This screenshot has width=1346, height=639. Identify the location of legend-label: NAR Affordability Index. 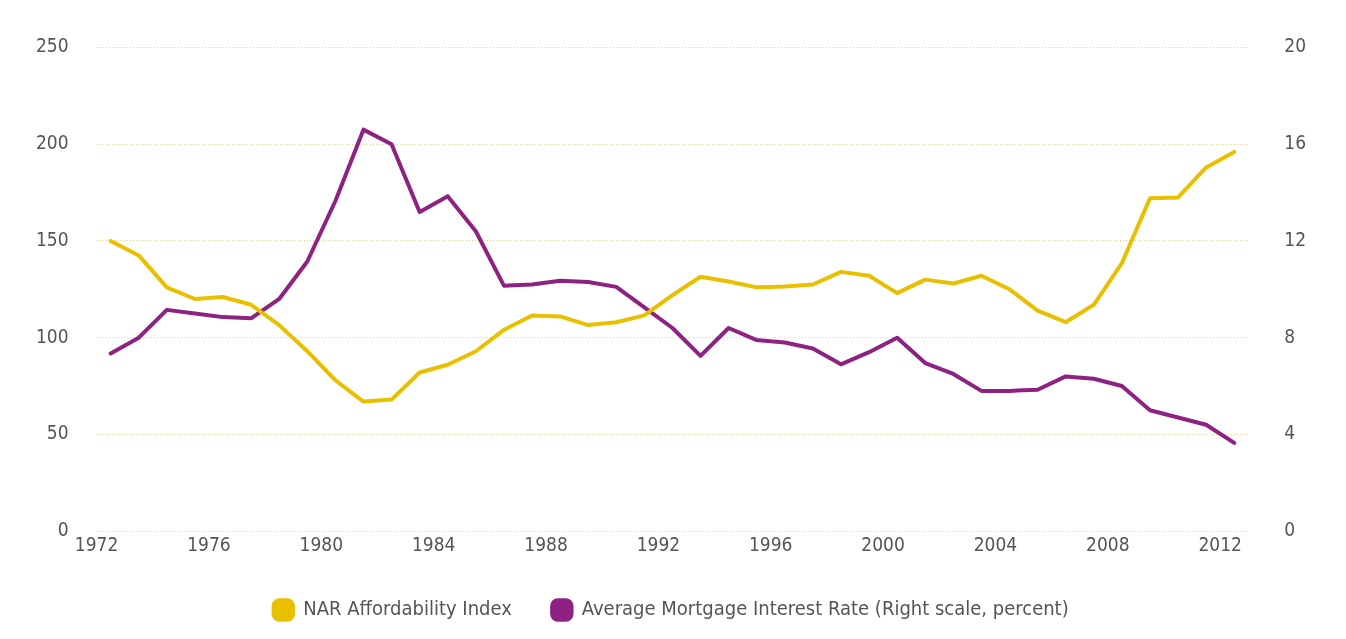
(408, 608).